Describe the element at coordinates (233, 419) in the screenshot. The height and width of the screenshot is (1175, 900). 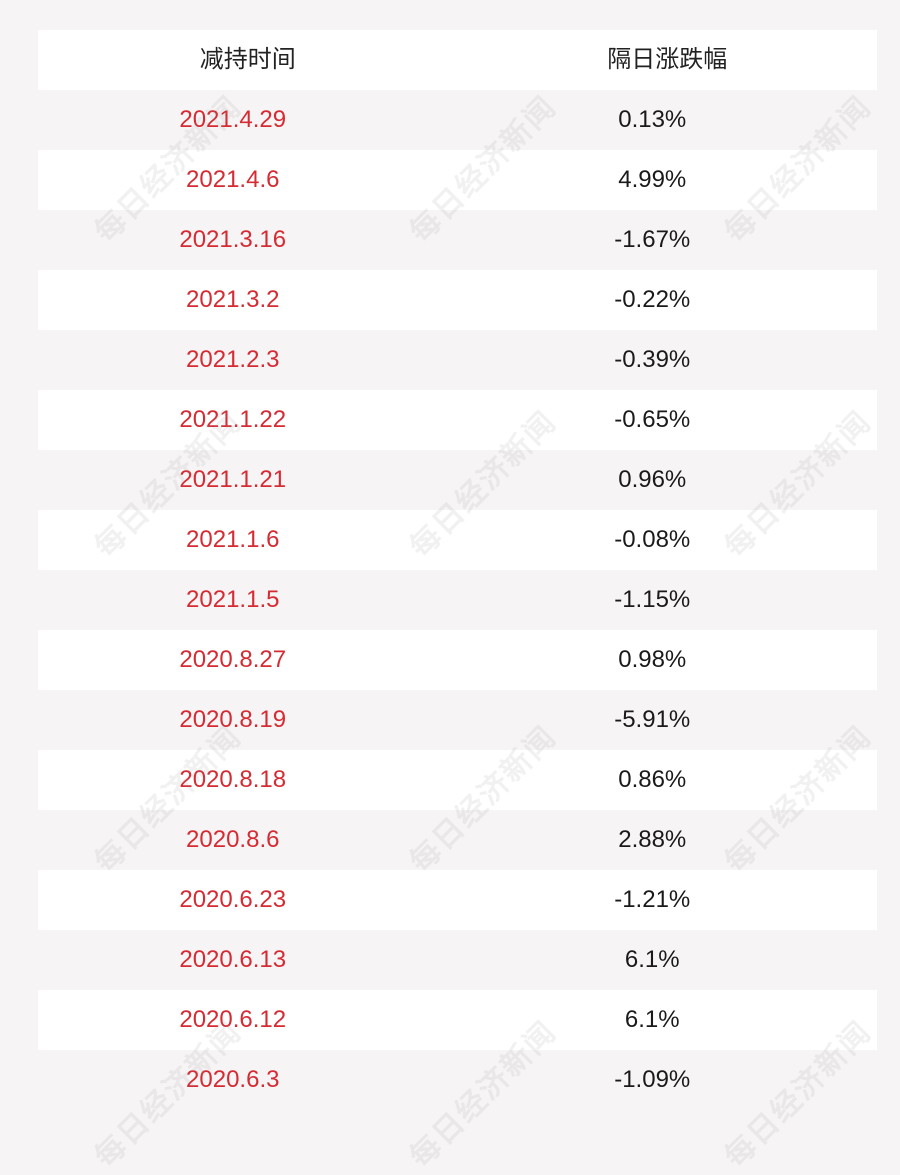
I see `date-cell: 2021.1.22` at that location.